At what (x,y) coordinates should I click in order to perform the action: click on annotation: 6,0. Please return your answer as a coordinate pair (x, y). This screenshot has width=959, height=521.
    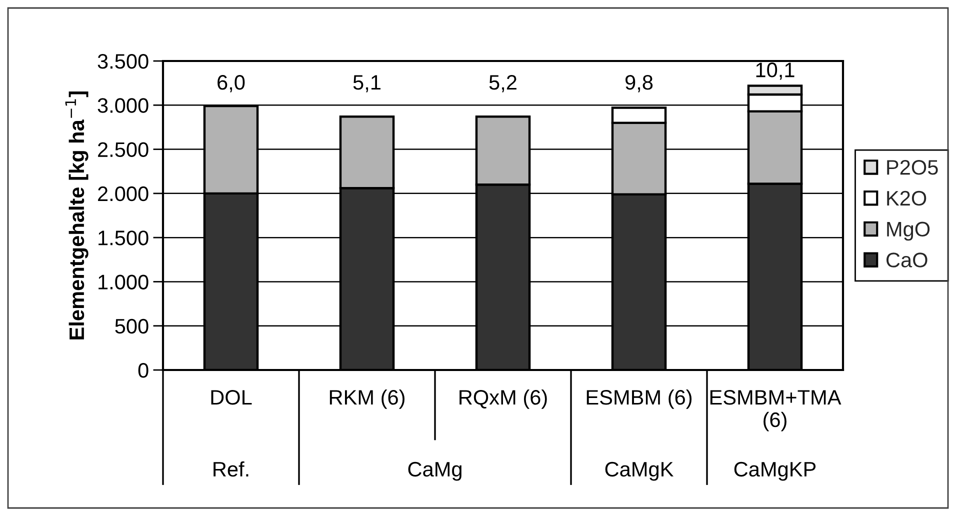
    Looking at the image, I should click on (231, 83).